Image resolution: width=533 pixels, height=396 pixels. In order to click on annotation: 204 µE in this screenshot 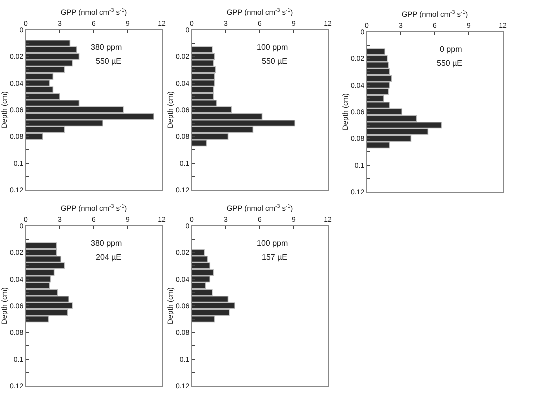, I will do `click(109, 257)`.